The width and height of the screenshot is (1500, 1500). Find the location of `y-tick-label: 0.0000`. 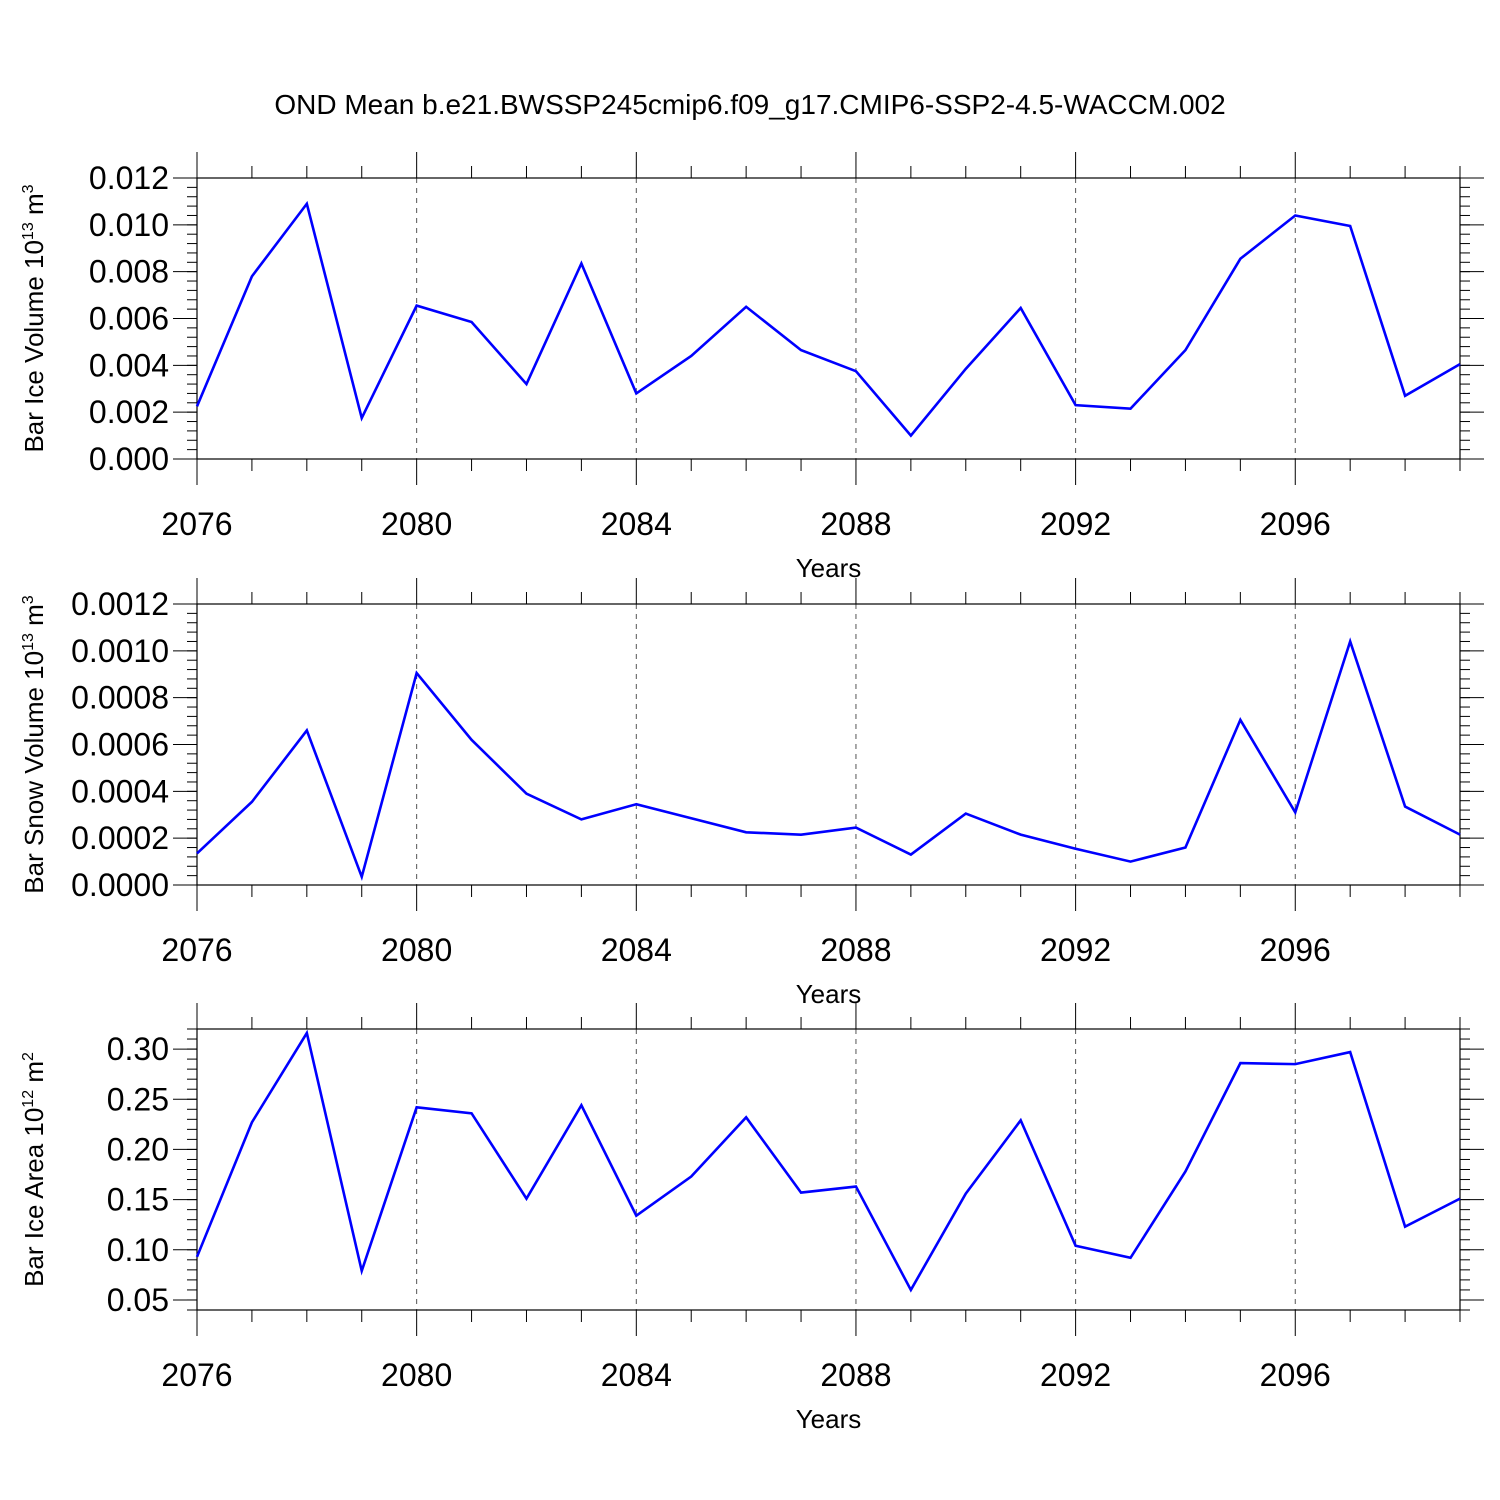

y-tick-label: 0.0000 is located at coordinates (120, 885).